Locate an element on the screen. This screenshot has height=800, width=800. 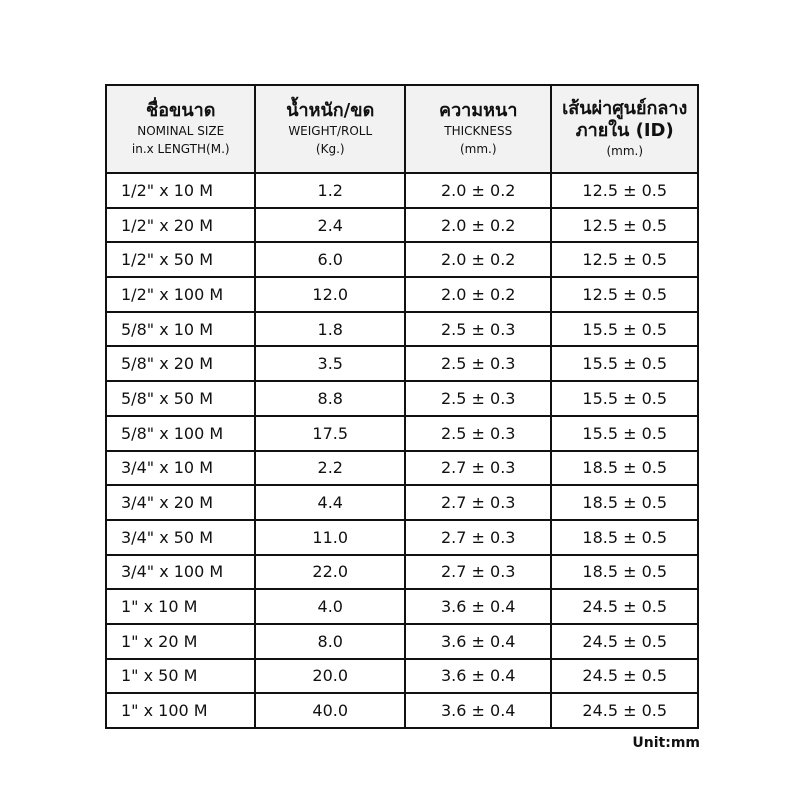
table-row: 3/4" x 20 M 4.4 2.7 ± 0.3 18.5 ± 0.5 is located at coordinates (401, 502).